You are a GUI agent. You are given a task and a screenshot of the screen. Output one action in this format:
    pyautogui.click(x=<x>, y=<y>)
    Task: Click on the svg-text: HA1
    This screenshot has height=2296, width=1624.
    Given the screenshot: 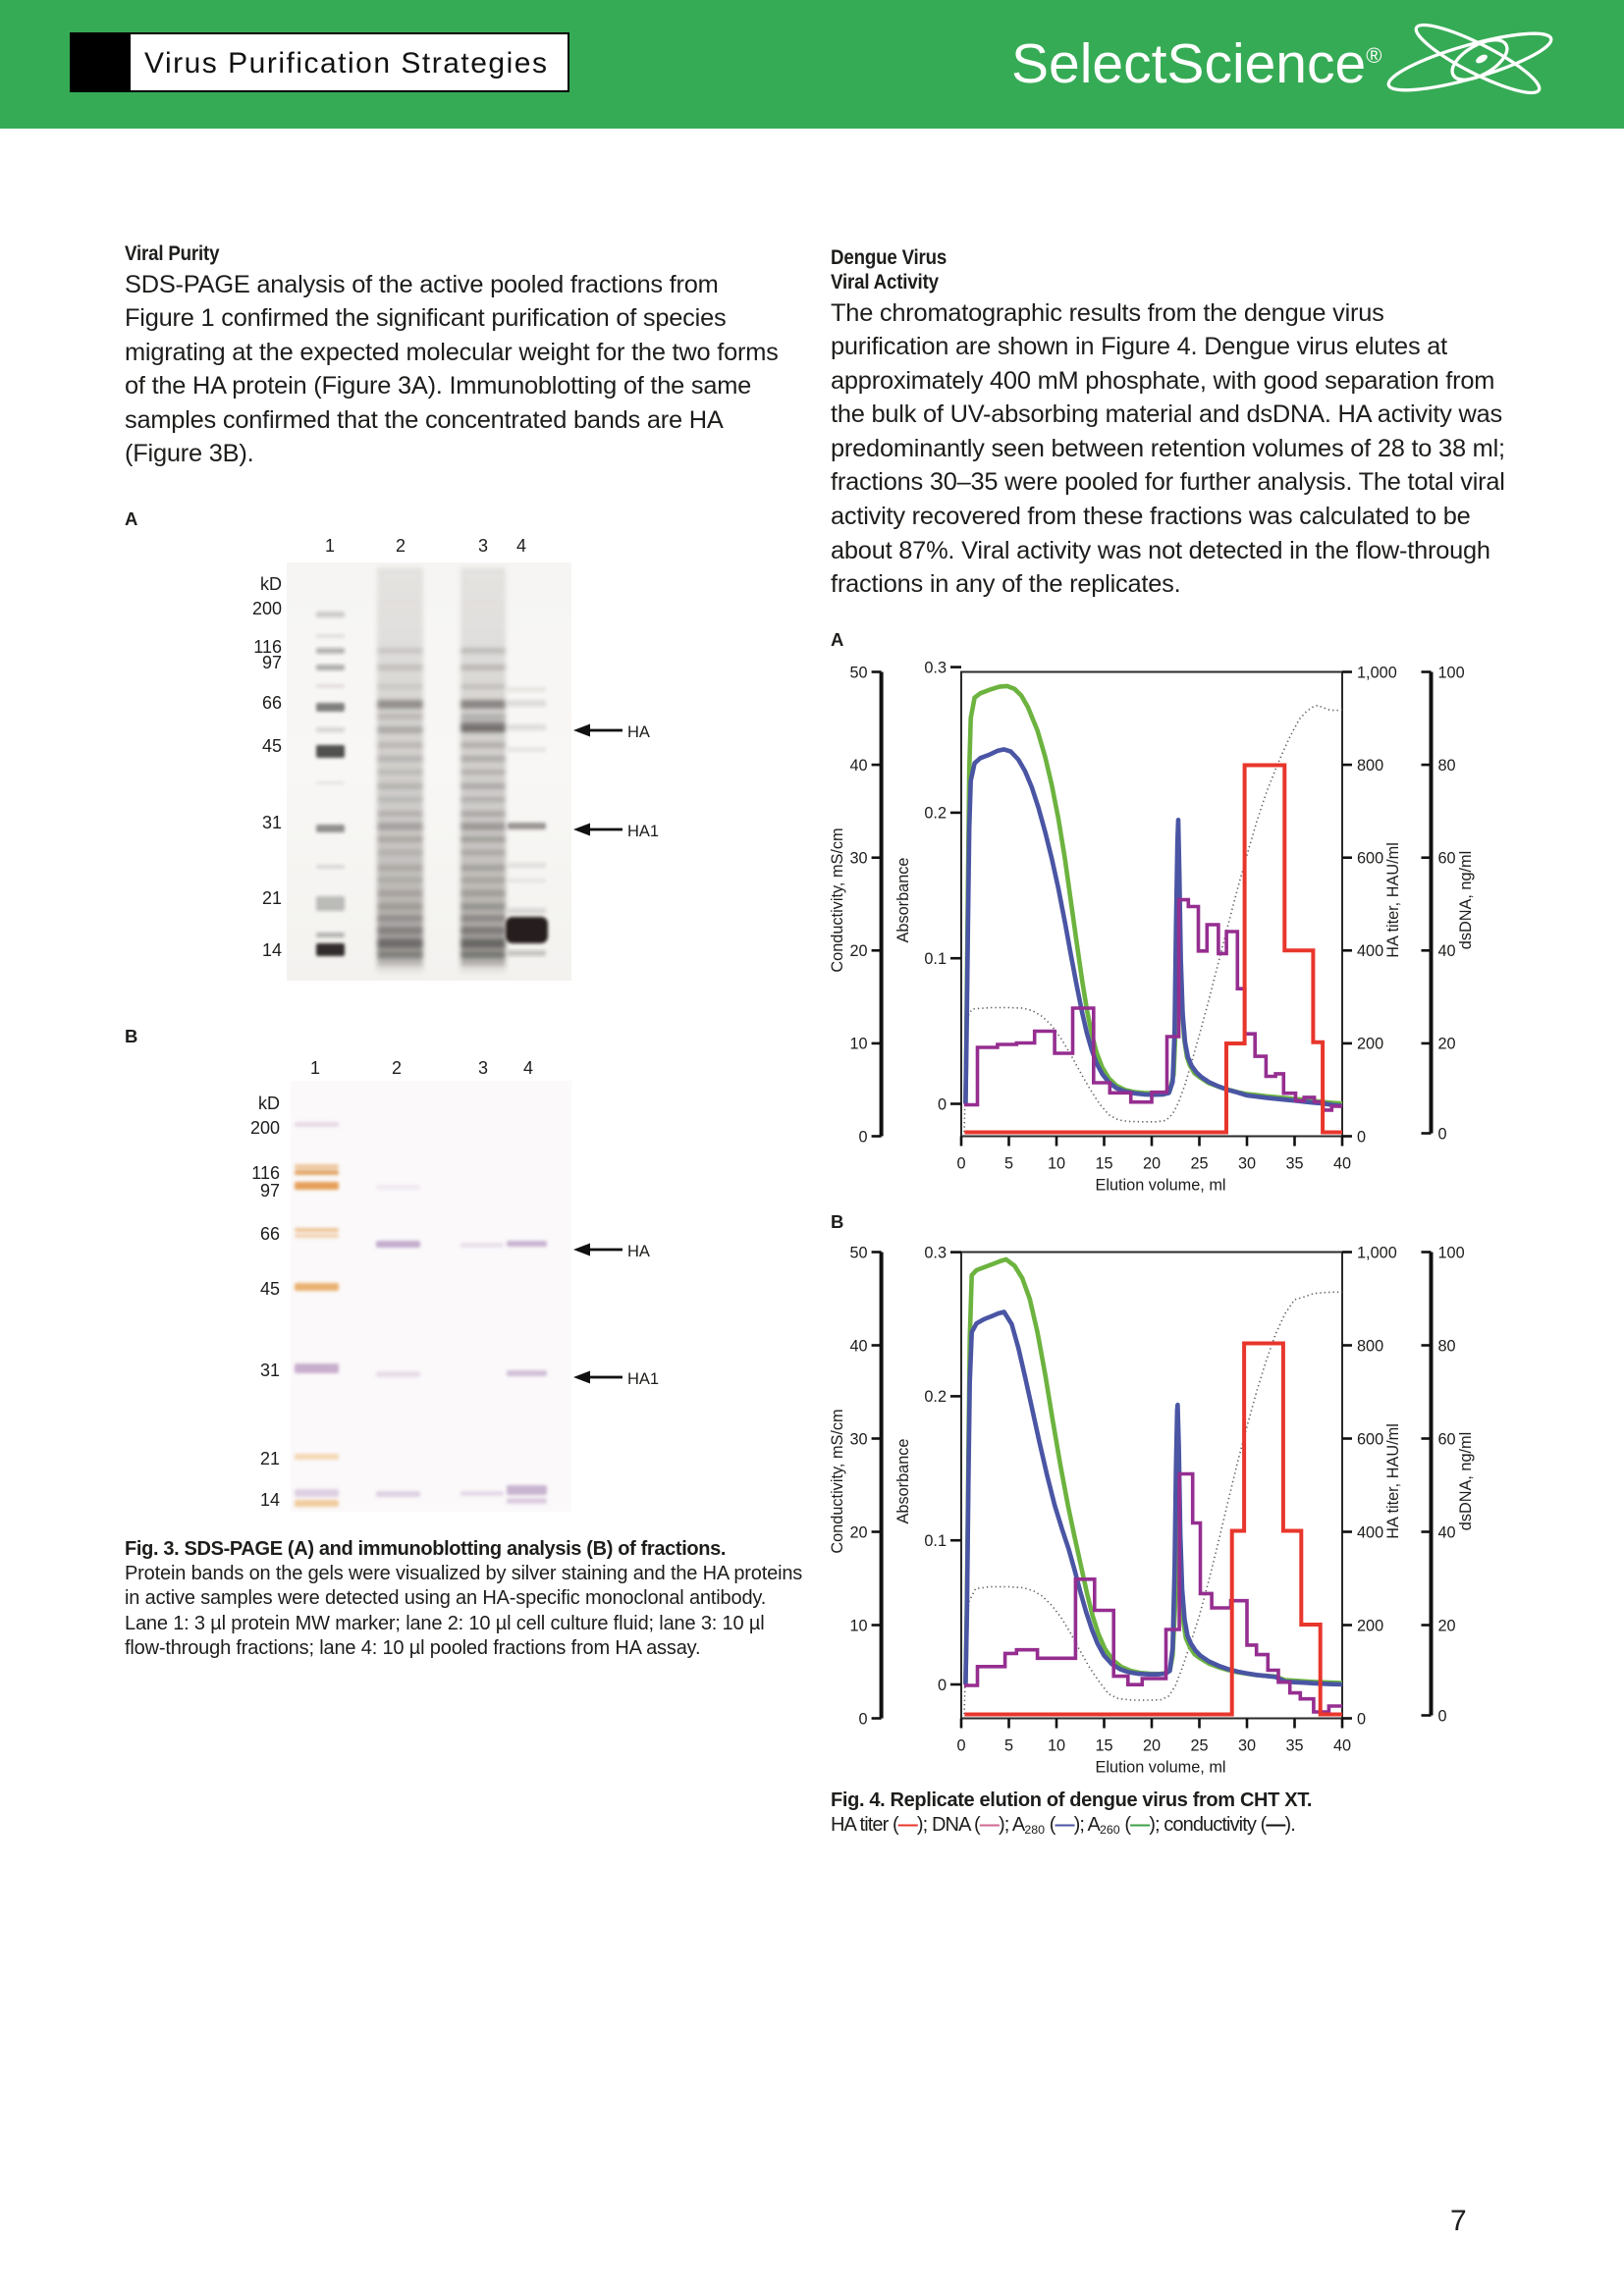 What is the action you would take?
    pyautogui.click(x=643, y=1379)
    